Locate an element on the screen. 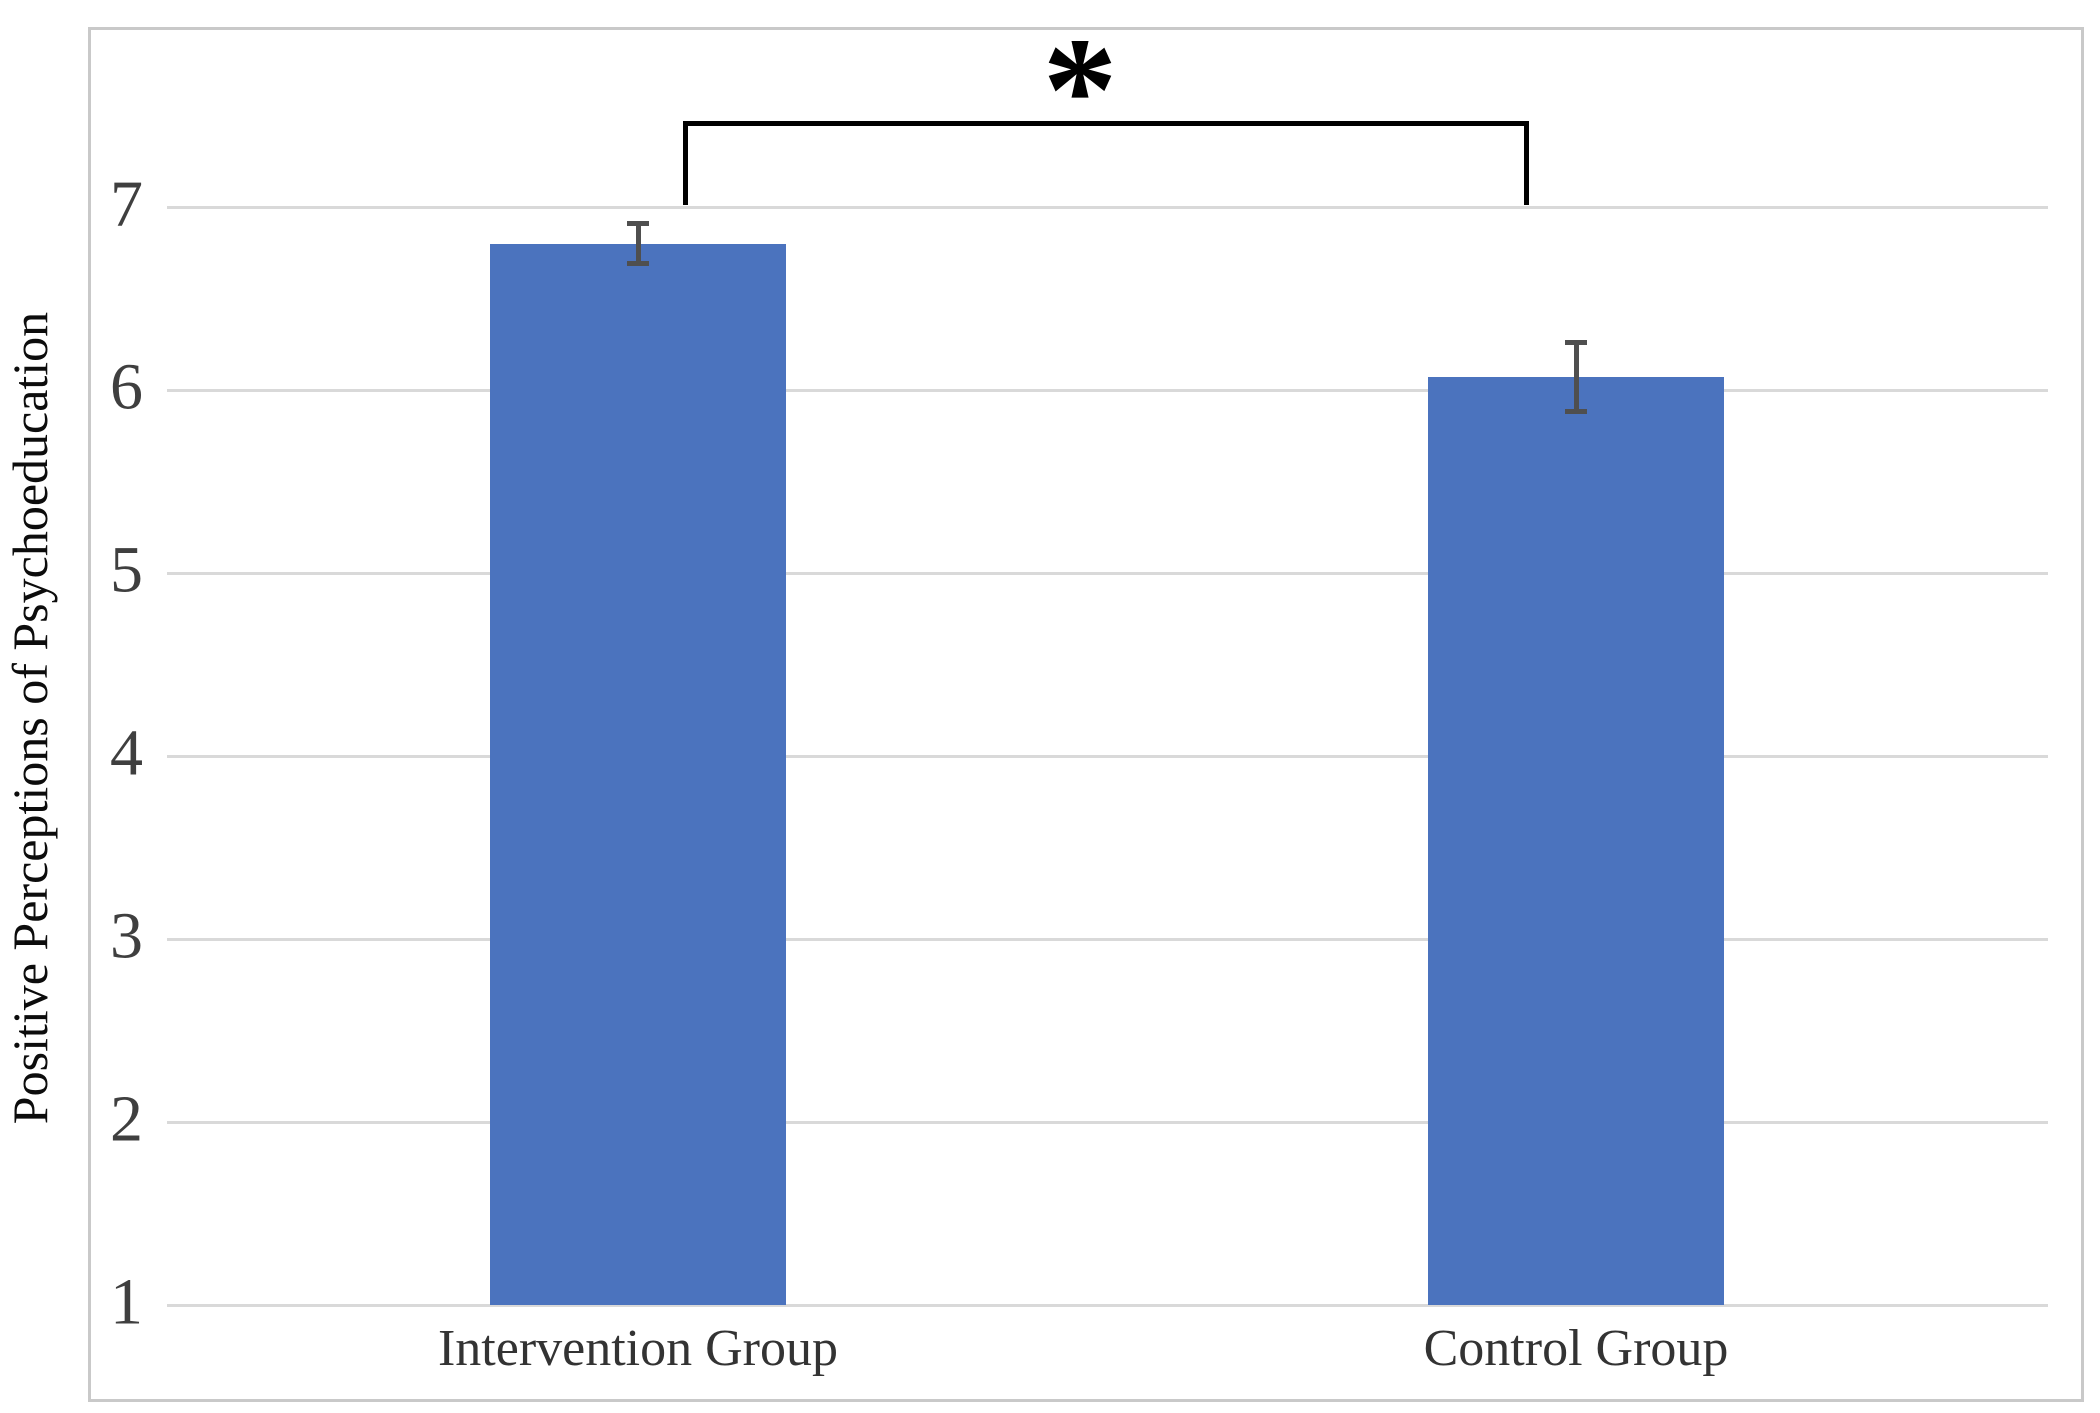 The width and height of the screenshot is (2100, 1413). x-category-label-intervention-group: Intervention Group is located at coordinates (638, 1348).